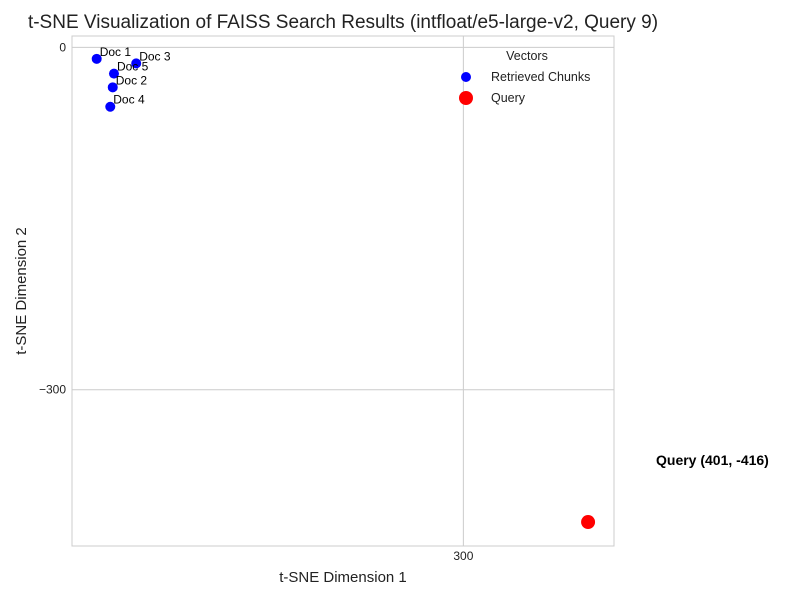  I want to click on legend-title: Vectors, so click(527, 56).